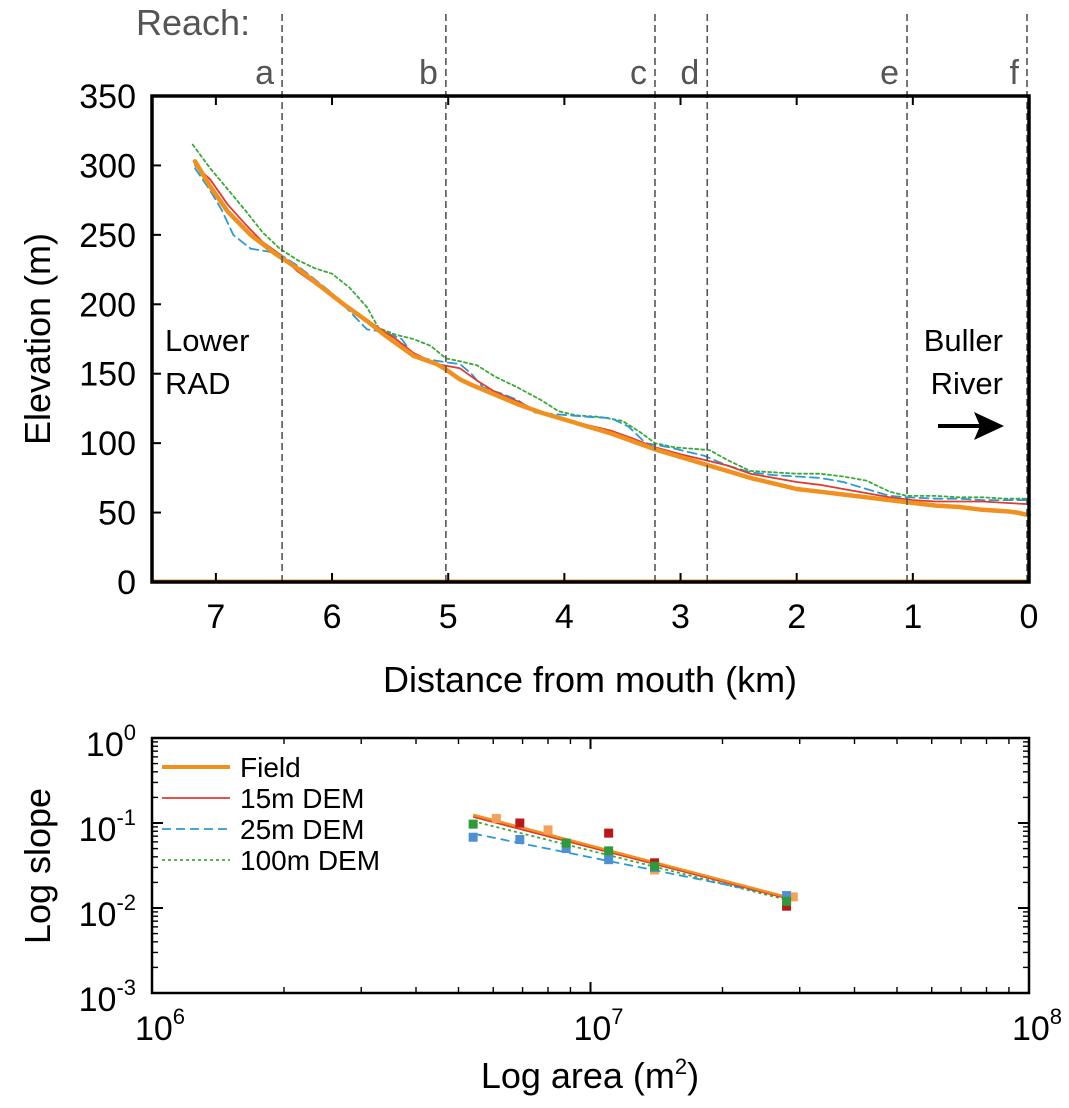  Describe the element at coordinates (107, 375) in the screenshot. I see `elevation-y-tick-label: 150` at that location.